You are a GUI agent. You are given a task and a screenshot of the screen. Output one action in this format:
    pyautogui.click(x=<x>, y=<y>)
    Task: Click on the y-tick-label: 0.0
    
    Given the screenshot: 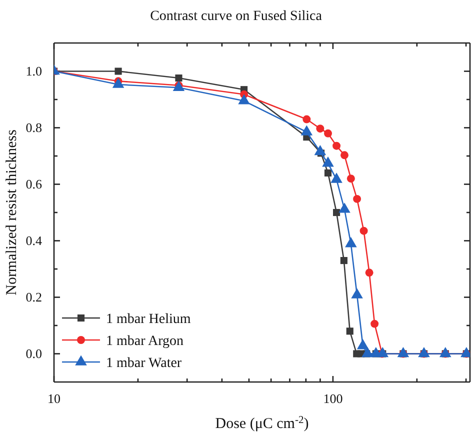 What is the action you would take?
    pyautogui.click(x=34, y=353)
    